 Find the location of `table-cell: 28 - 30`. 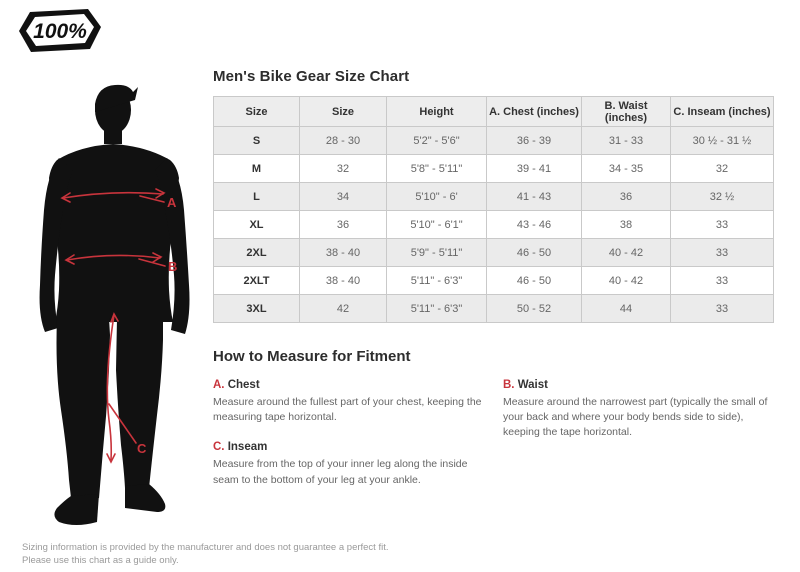

table-cell: 28 - 30 is located at coordinates (343, 140).